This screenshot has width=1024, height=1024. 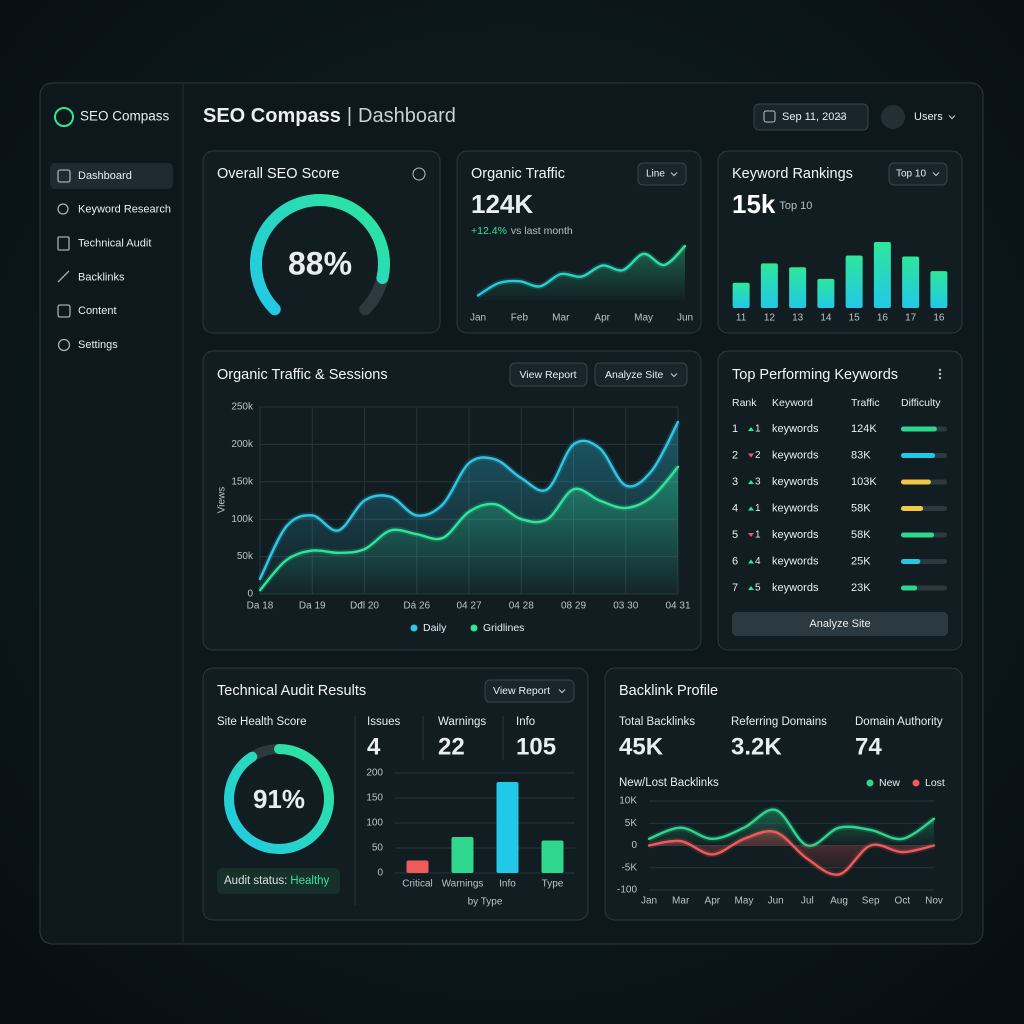 I want to click on x-tick-label: Mar, so click(x=561, y=318).